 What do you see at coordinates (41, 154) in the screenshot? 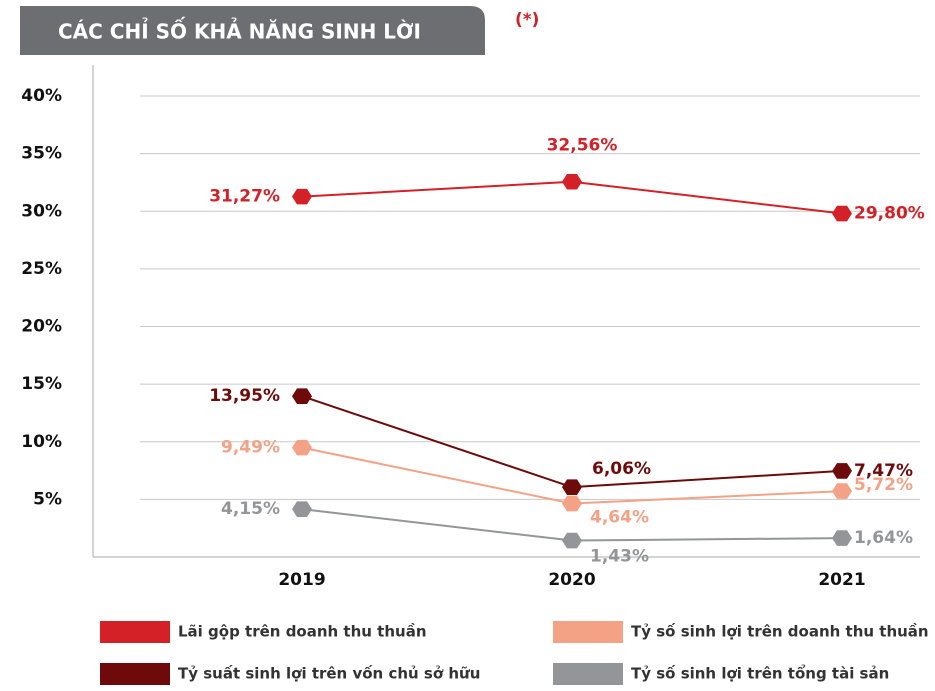
I see `y-tick-label: 35%` at bounding box center [41, 154].